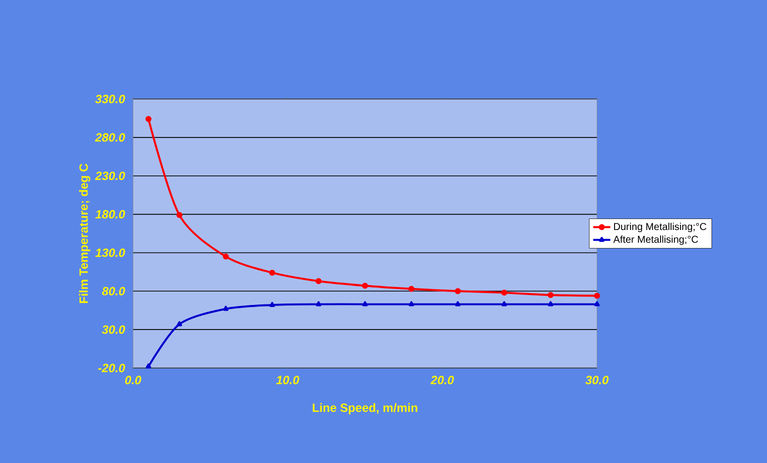 The width and height of the screenshot is (767, 463). What do you see at coordinates (660, 227) in the screenshot?
I see `legend-label: During Metallising;°C` at bounding box center [660, 227].